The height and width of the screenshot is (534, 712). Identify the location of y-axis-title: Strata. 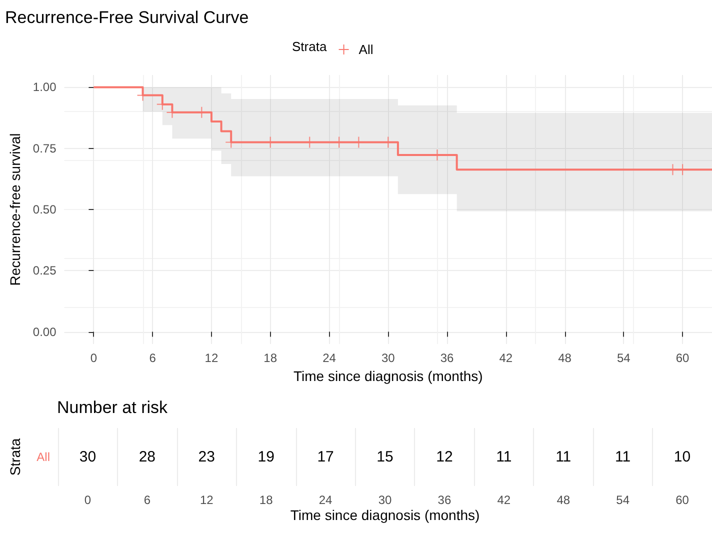
(15, 457).